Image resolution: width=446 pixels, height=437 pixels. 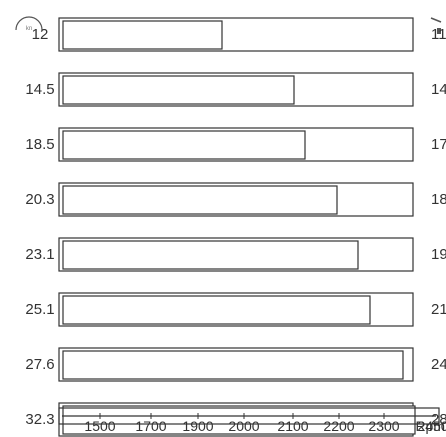 I want to click on row-left-label: 18.5, so click(x=39, y=144).